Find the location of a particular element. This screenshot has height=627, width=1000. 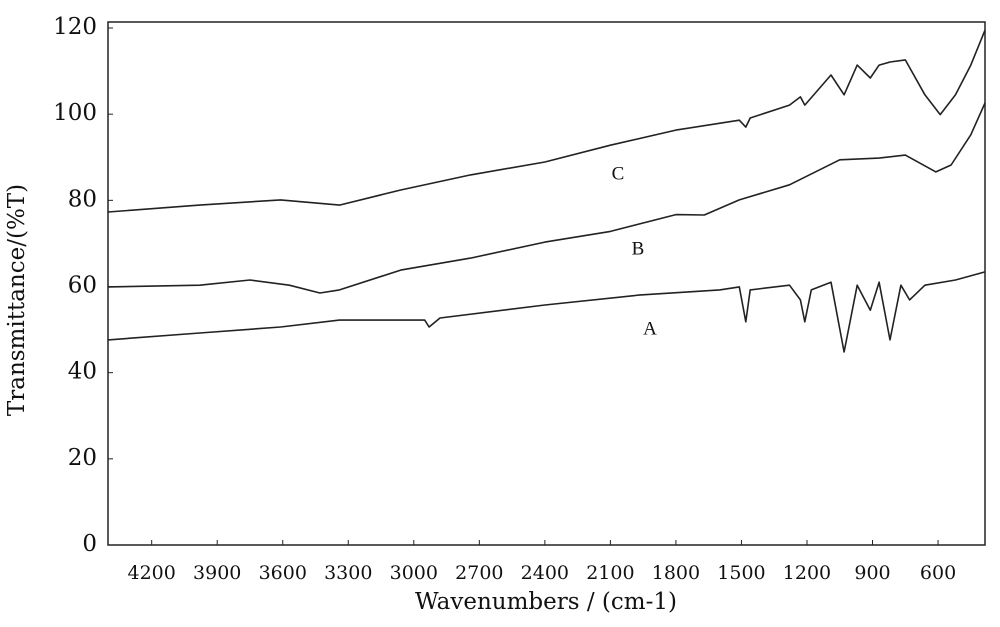

x-tick-label: 1200 is located at coordinates (807, 573).